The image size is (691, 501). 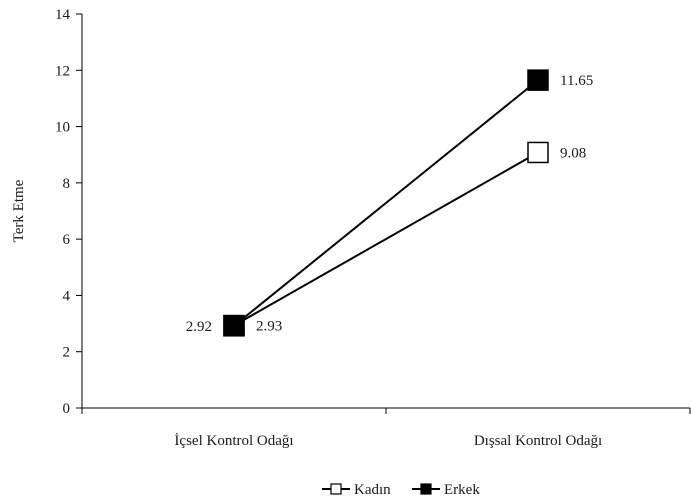 What do you see at coordinates (19, 210) in the screenshot?
I see `y-axis-title: Terk Etme` at bounding box center [19, 210].